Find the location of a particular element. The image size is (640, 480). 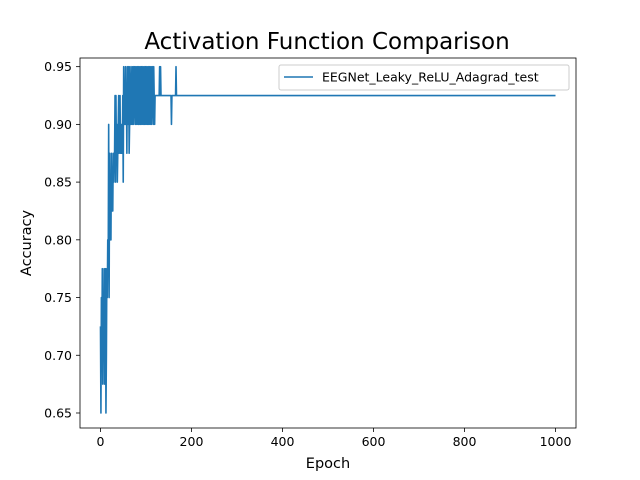

x-tick-label: 0 is located at coordinates (101, 441).